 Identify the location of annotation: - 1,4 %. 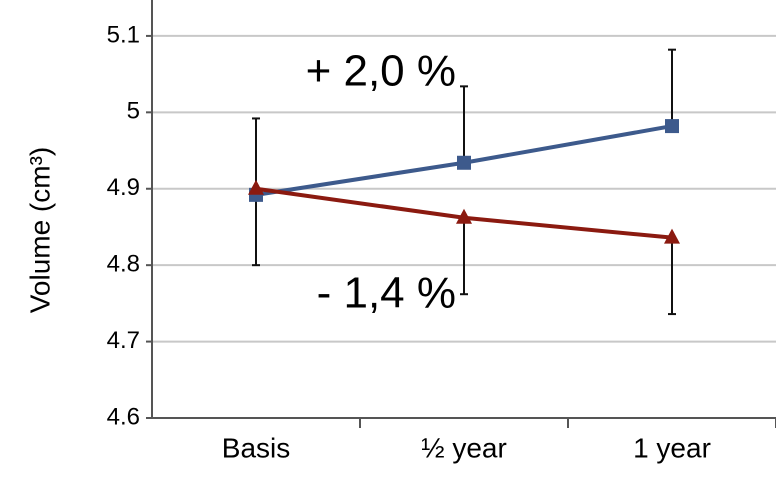
(386, 292).